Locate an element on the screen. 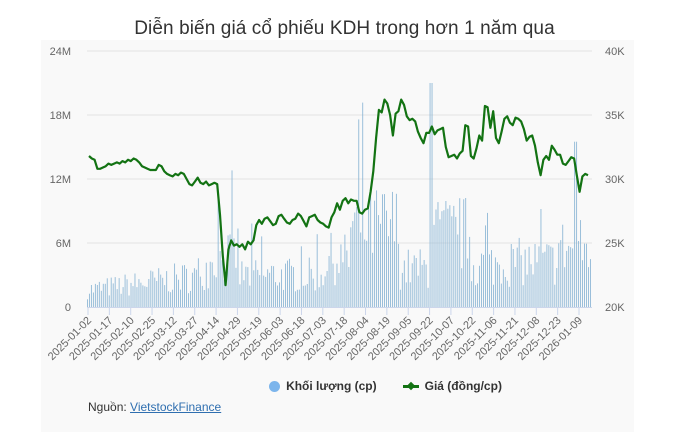 This screenshot has width=689, height=443. right-axis-tick: 30K is located at coordinates (615, 180).